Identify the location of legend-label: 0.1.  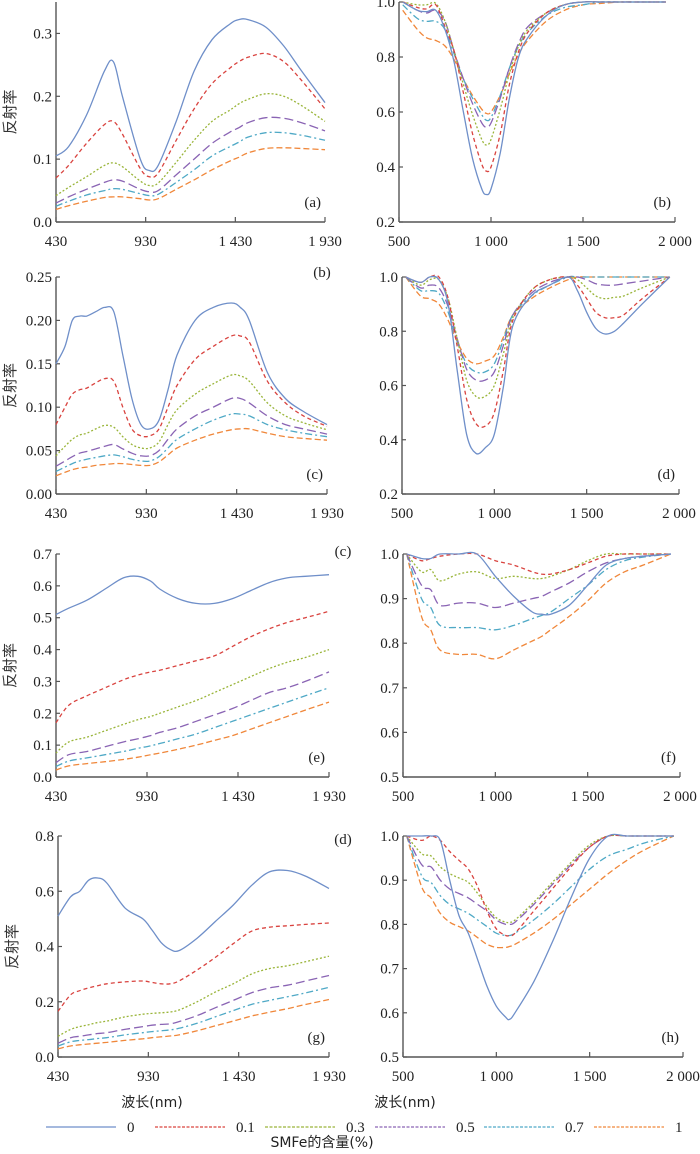
(245, 1128).